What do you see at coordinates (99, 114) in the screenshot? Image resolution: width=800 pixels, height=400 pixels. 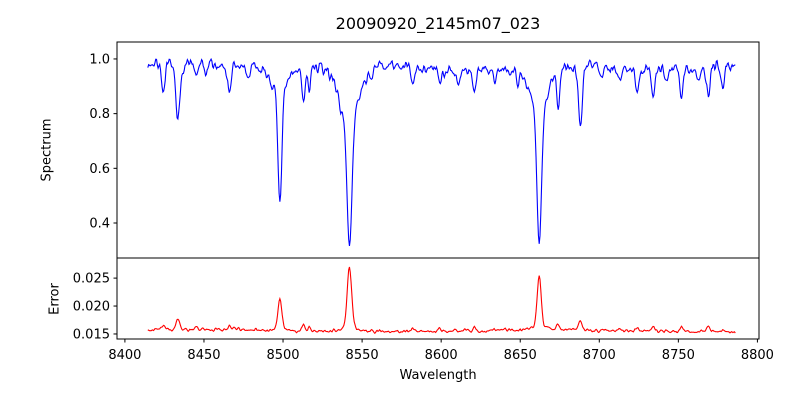 I see `spectrum-y-tick-label: 0.8` at bounding box center [99, 114].